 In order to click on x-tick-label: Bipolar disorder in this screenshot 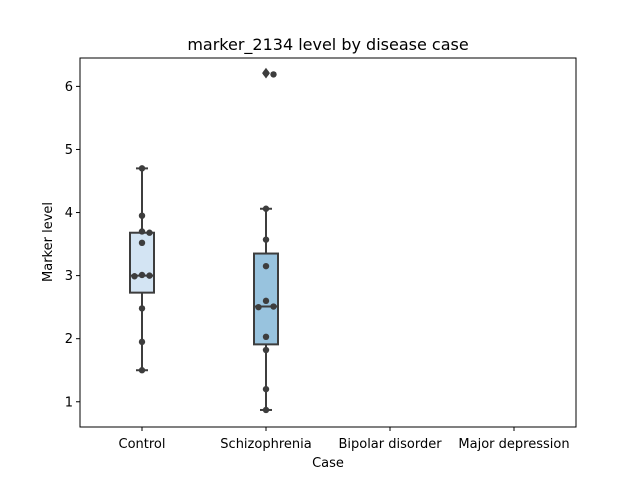, I will do `click(390, 444)`.